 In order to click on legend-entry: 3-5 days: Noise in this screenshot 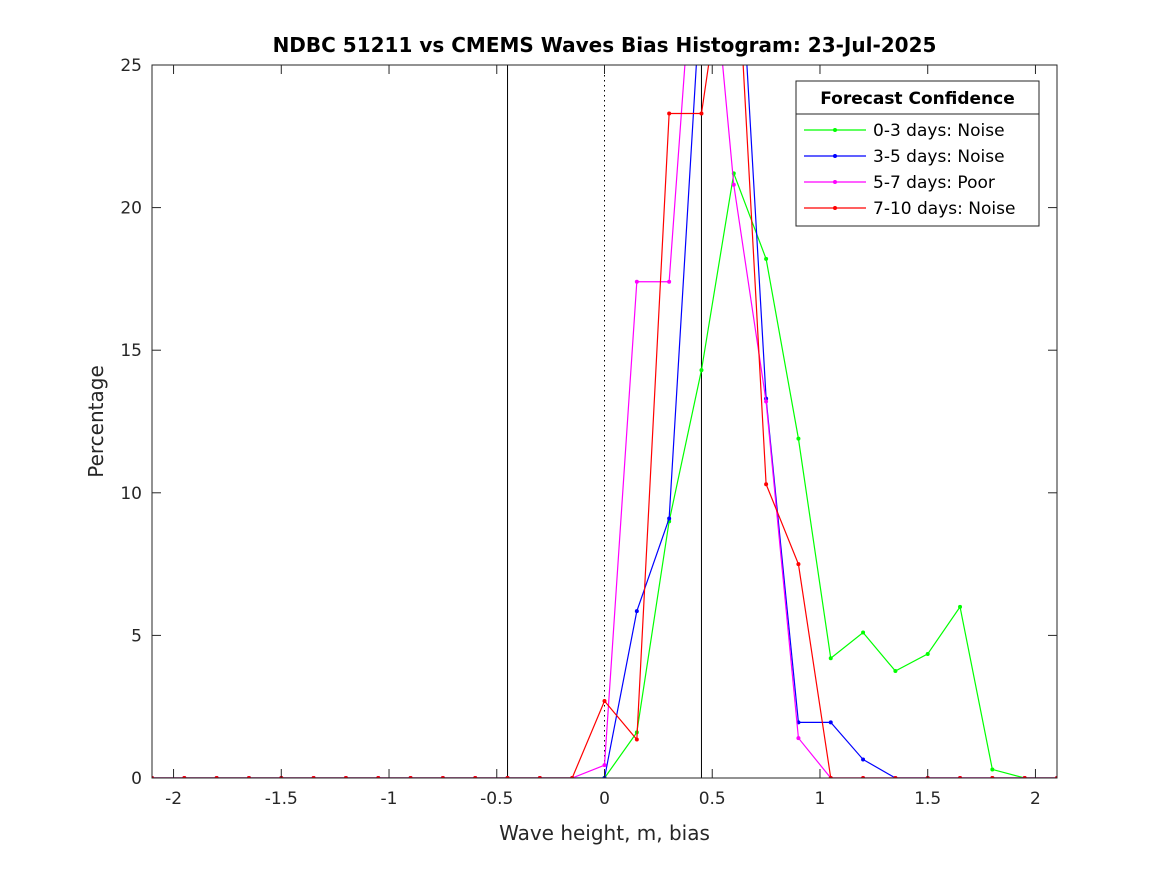, I will do `click(904, 157)`.